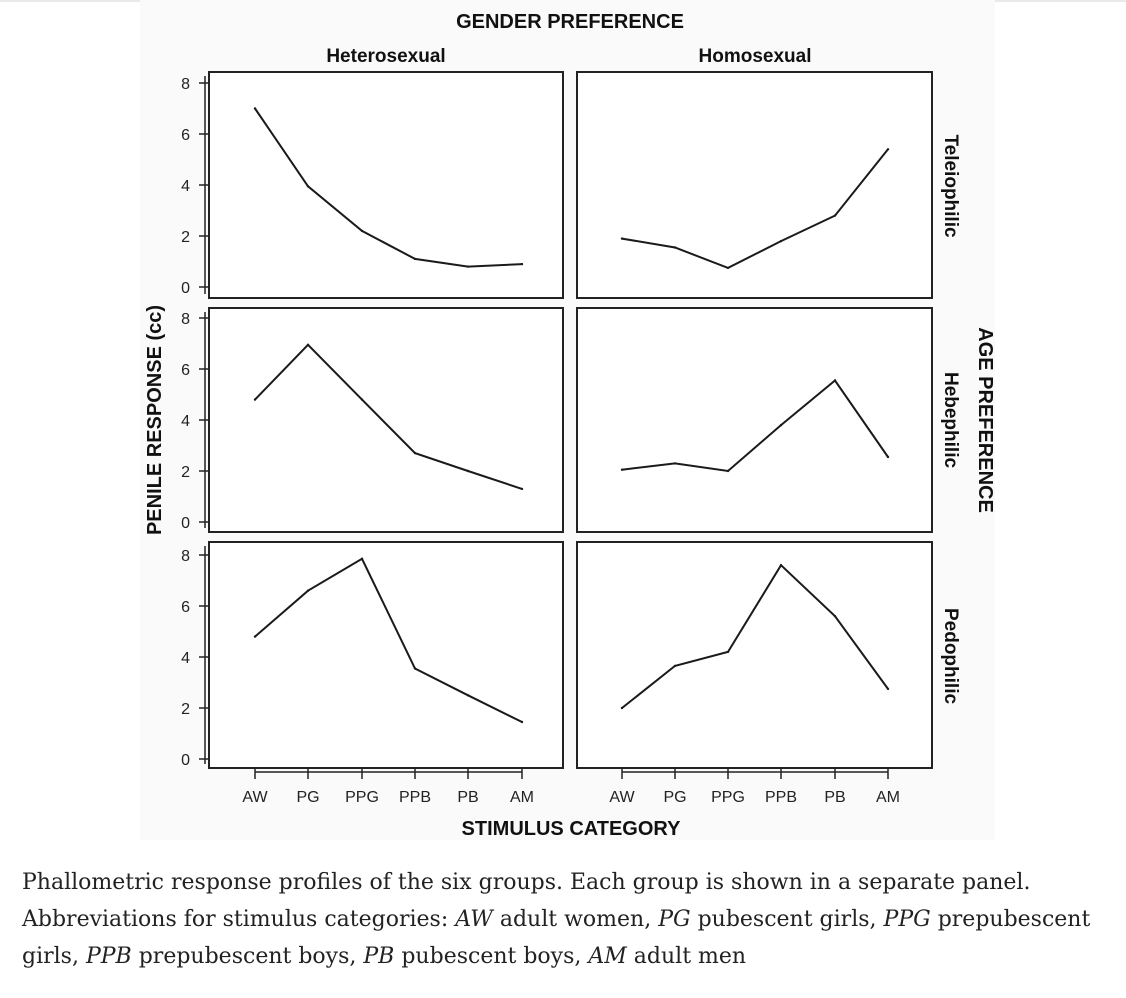  I want to click on row-label-pedophilic: Pedophilic, so click(950, 656).